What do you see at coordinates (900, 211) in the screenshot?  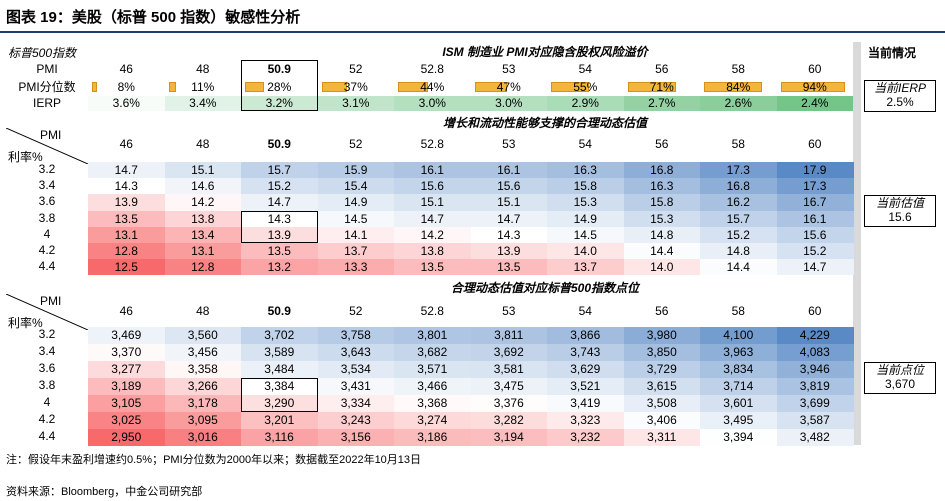 I see `current-pe-box: 当前估值 15.6` at bounding box center [900, 211].